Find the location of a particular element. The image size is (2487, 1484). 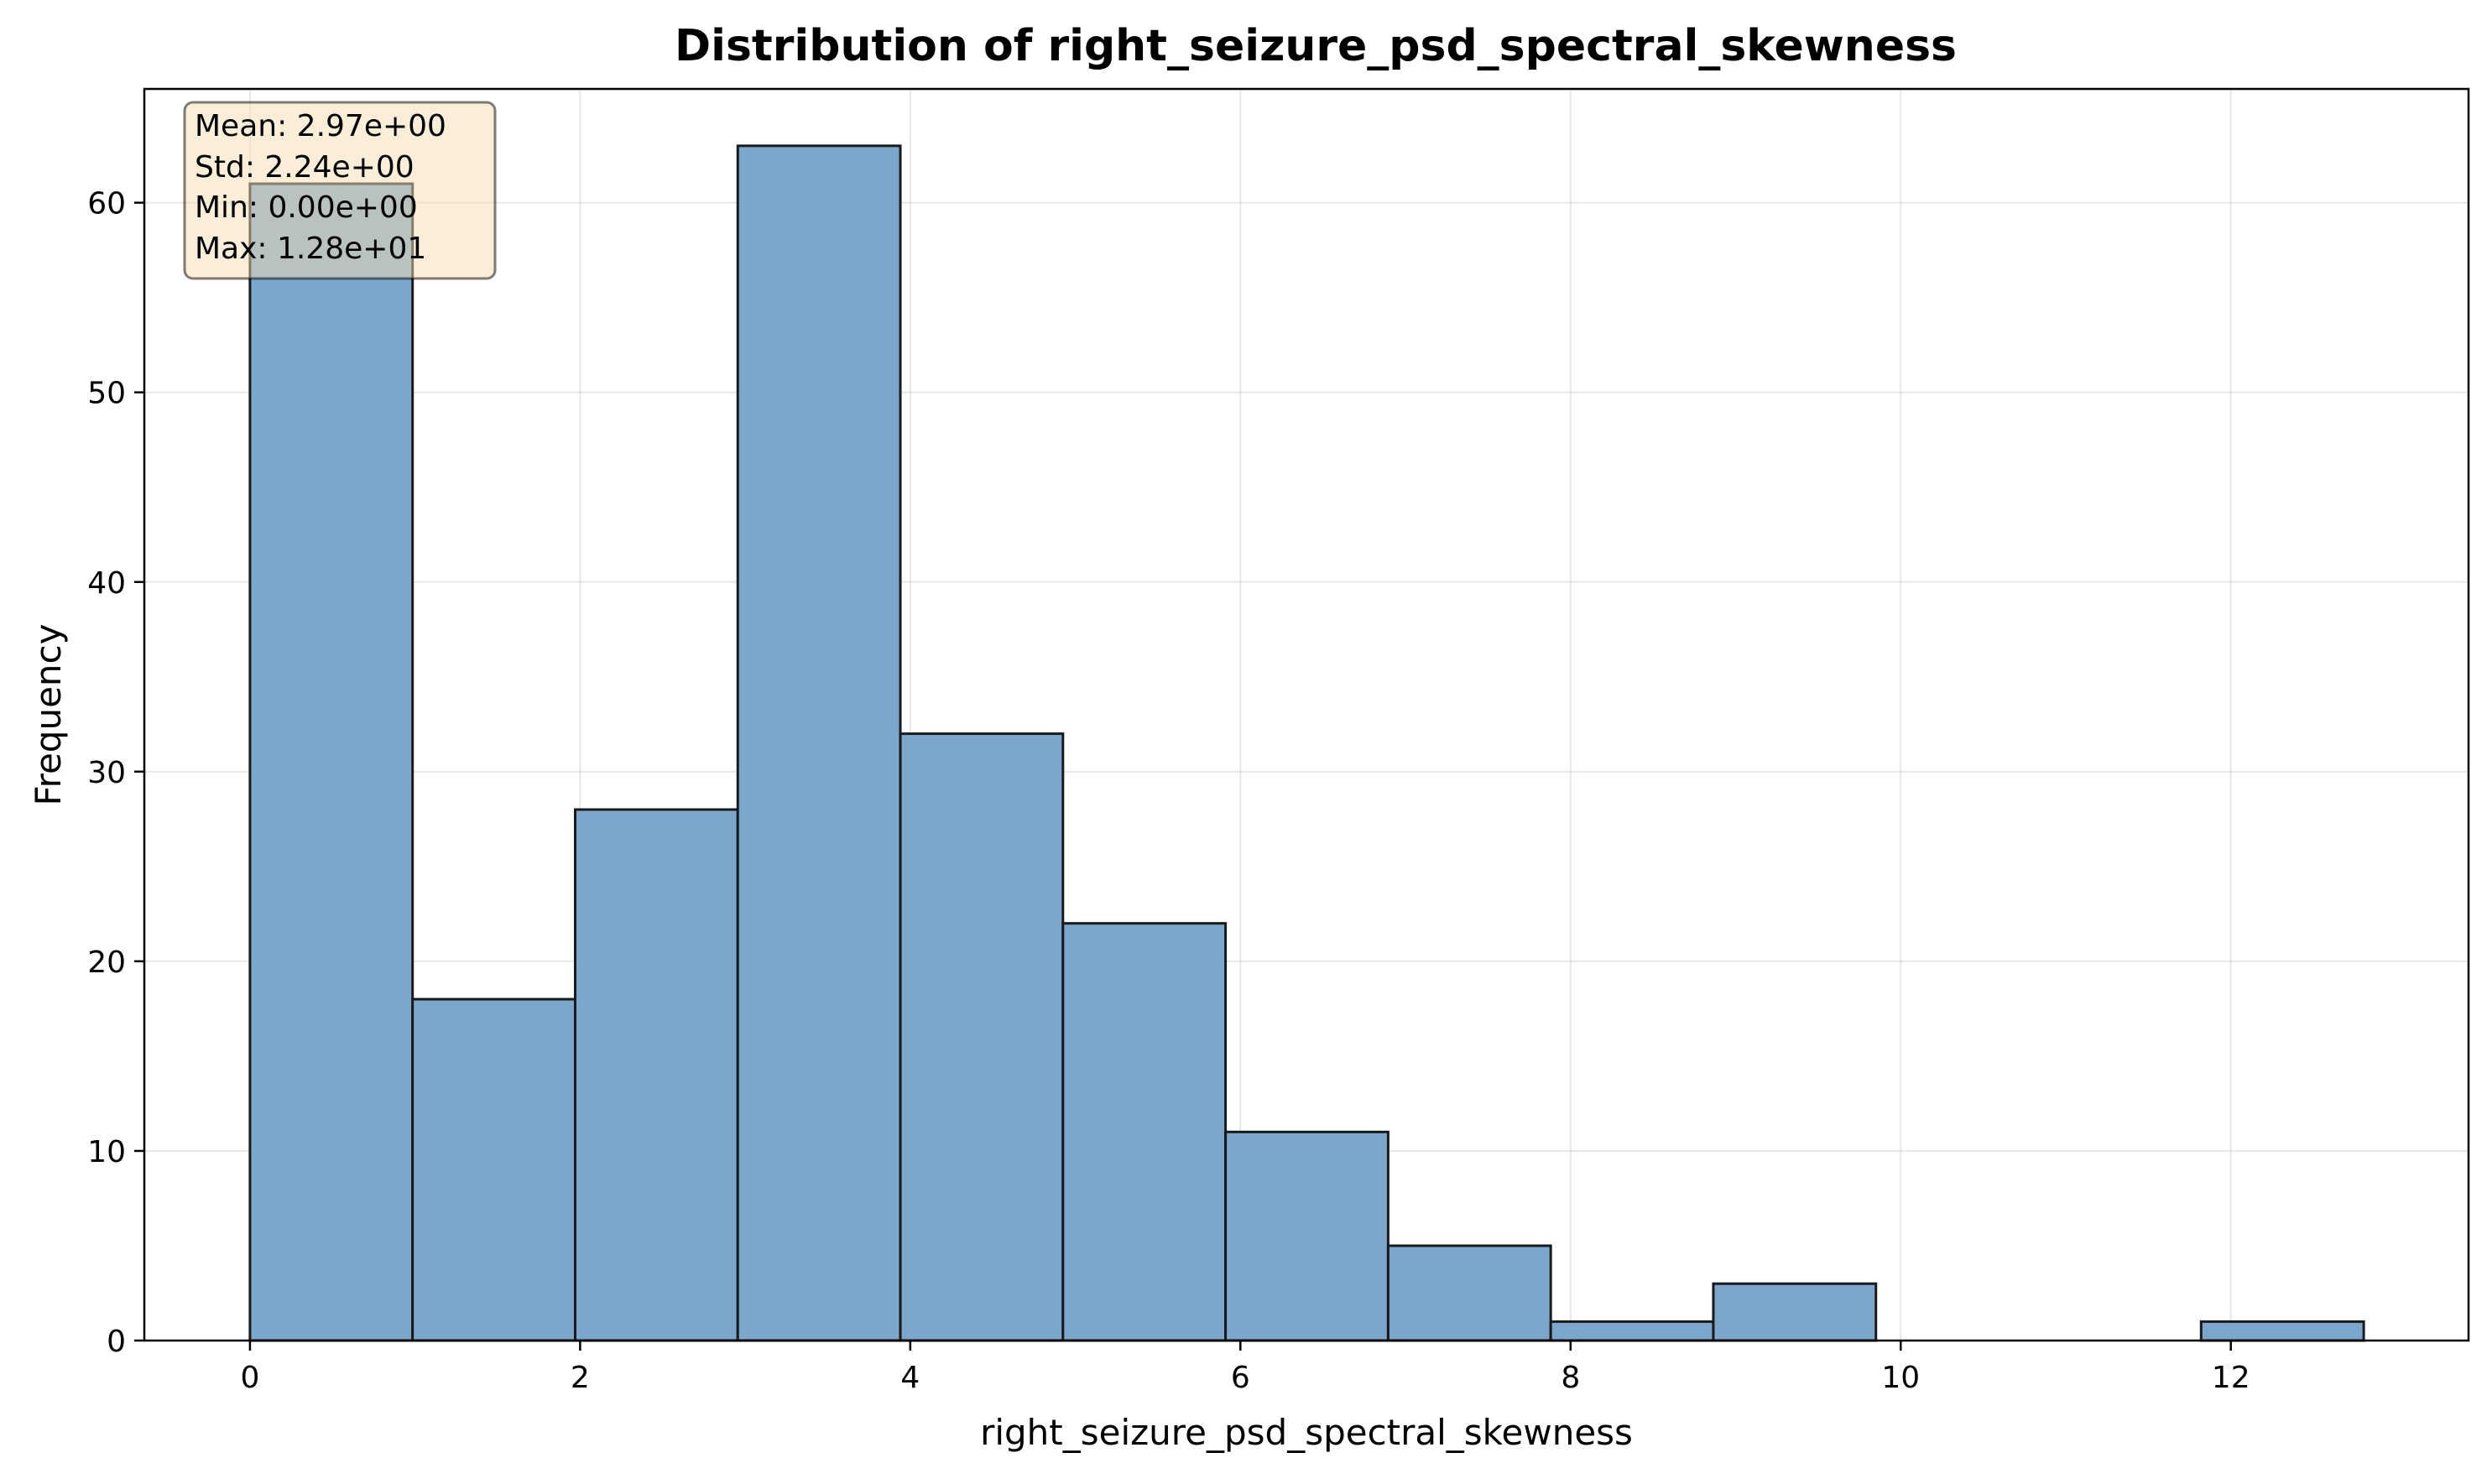

stats-max: Max: 1.28e+01 is located at coordinates (310, 249).